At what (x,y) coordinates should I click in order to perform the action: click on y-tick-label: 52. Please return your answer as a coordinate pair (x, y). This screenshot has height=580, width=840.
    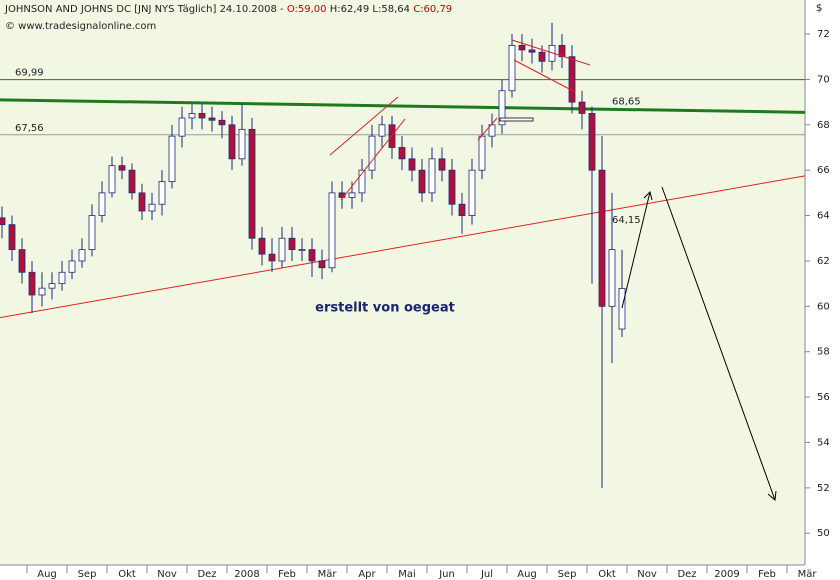
    Looking at the image, I should click on (823, 488).